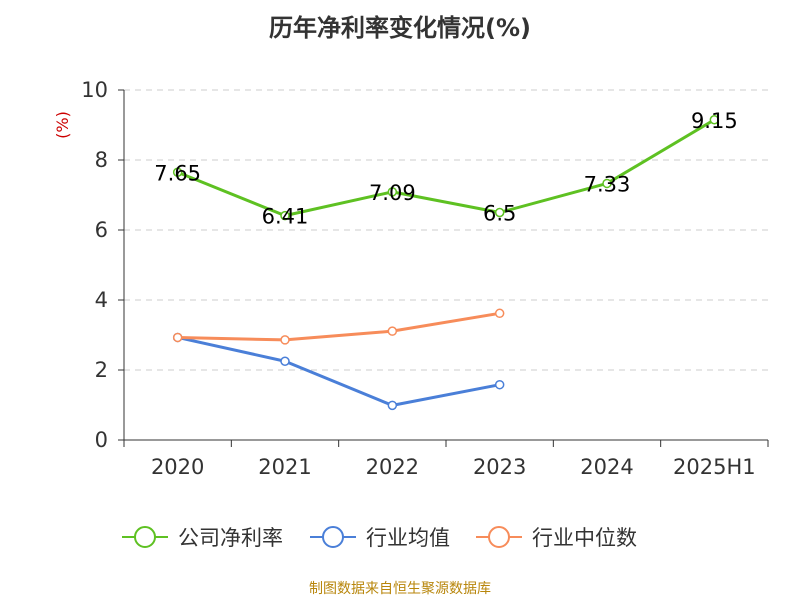 This screenshot has width=800, height=600. I want to click on data-label: 7.33, so click(607, 184).